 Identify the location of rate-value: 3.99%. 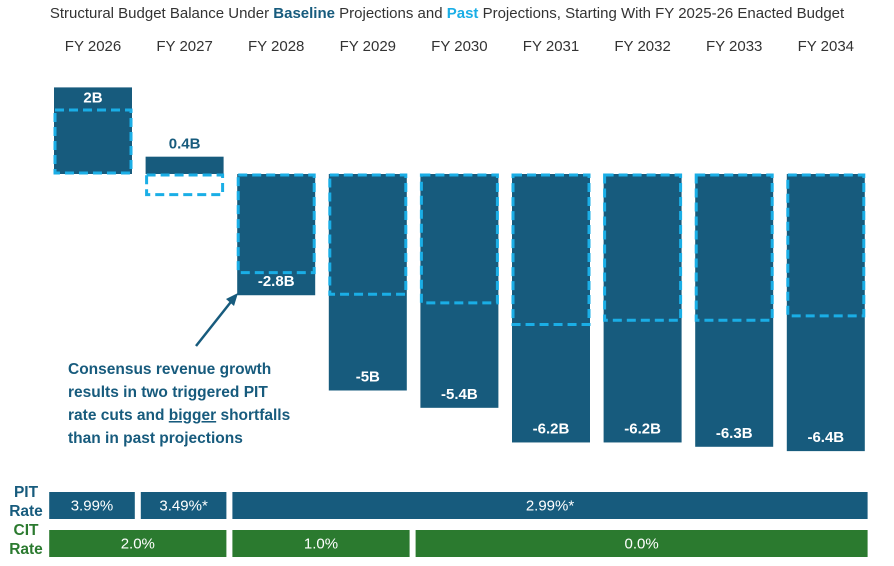
(92, 505).